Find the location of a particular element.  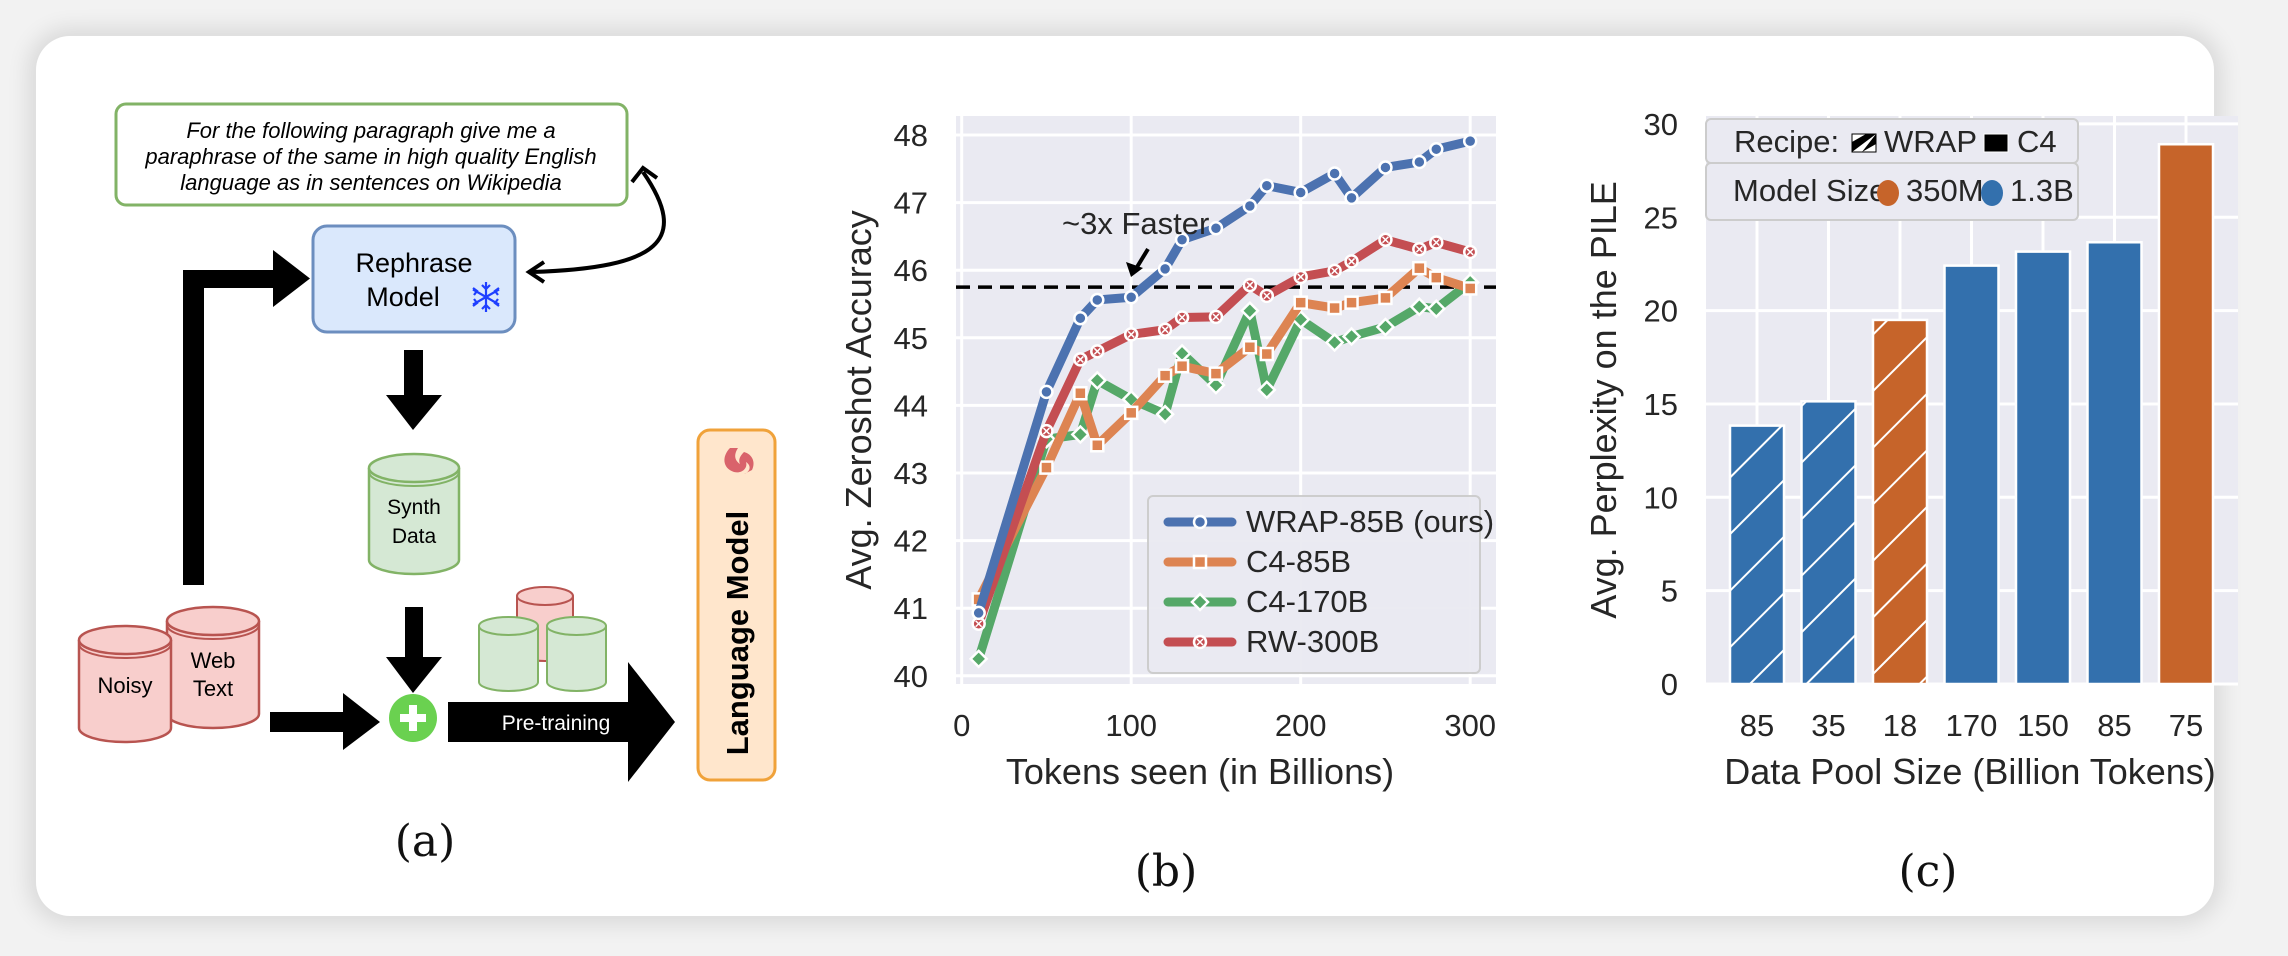

c-legend-wrap-hatch is located at coordinates (1864, 143).